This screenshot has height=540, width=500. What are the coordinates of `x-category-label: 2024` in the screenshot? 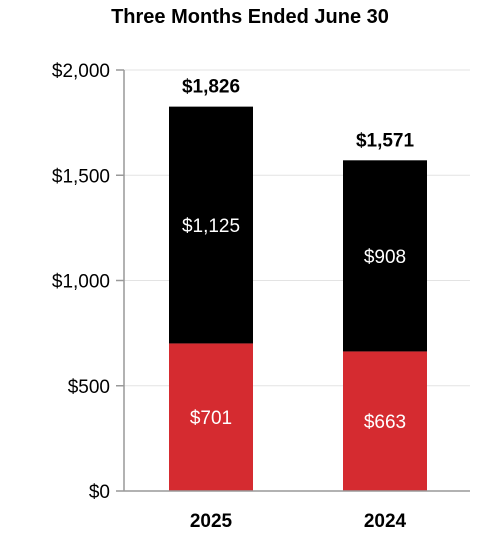 It's located at (385, 521).